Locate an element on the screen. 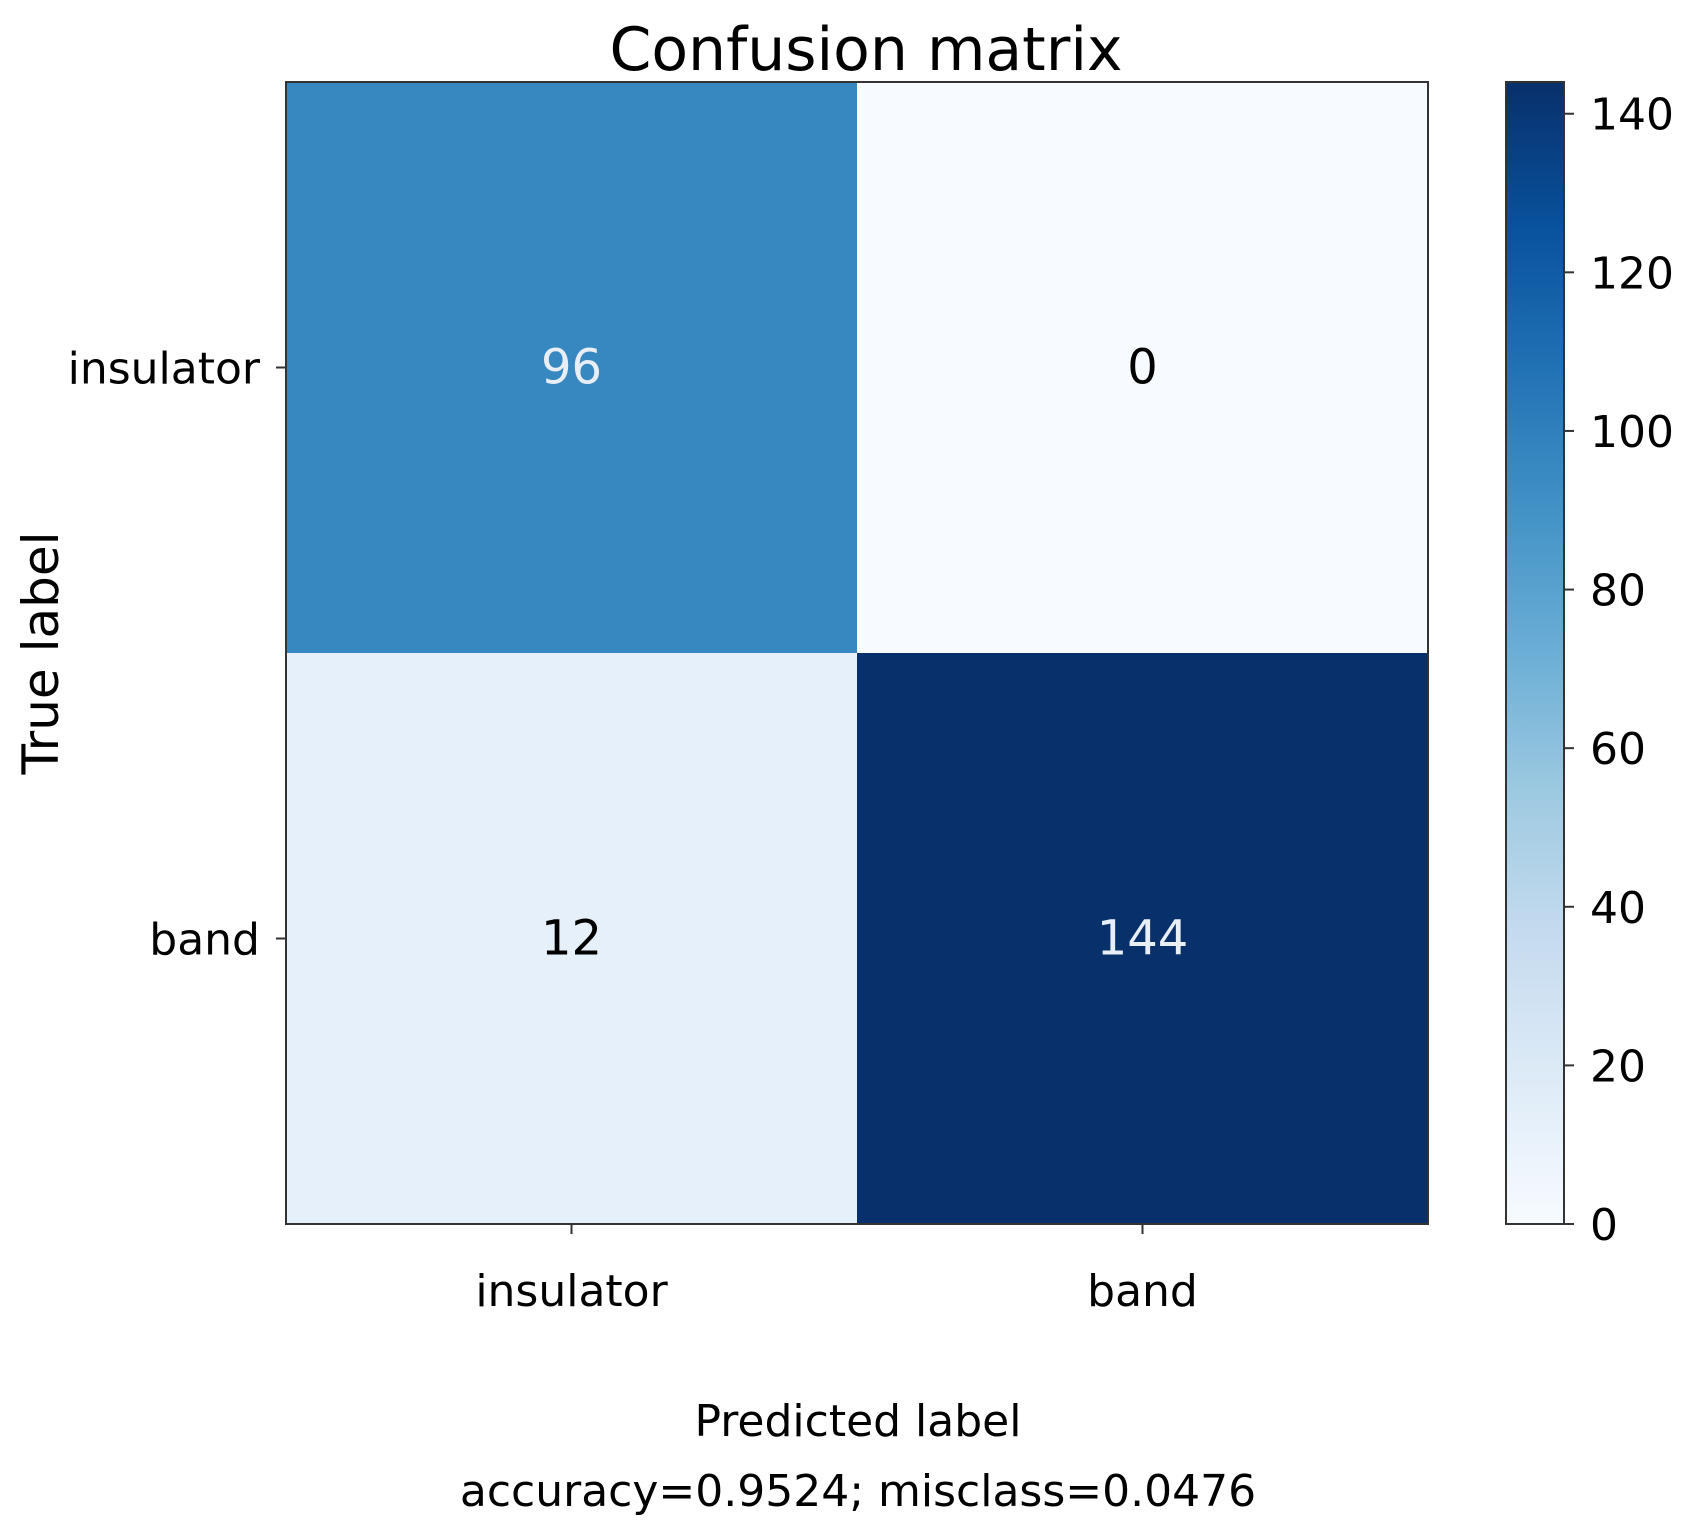  accuracy-footer: accuracy=0.9524; misclass=0.0476 is located at coordinates (858, 1491).